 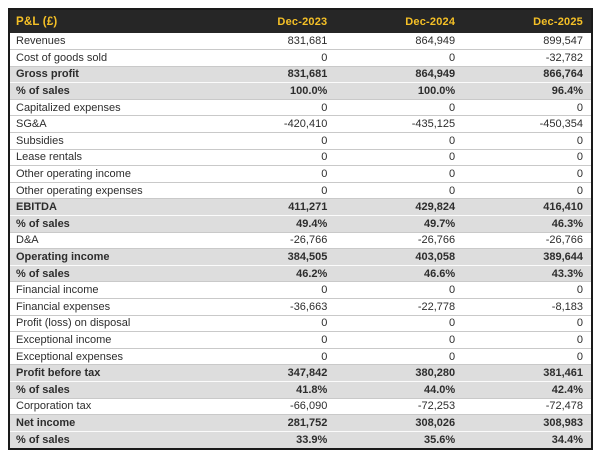 I want to click on table-row: Profit before tax 347,842 380,280 381,461, so click(x=300, y=373).